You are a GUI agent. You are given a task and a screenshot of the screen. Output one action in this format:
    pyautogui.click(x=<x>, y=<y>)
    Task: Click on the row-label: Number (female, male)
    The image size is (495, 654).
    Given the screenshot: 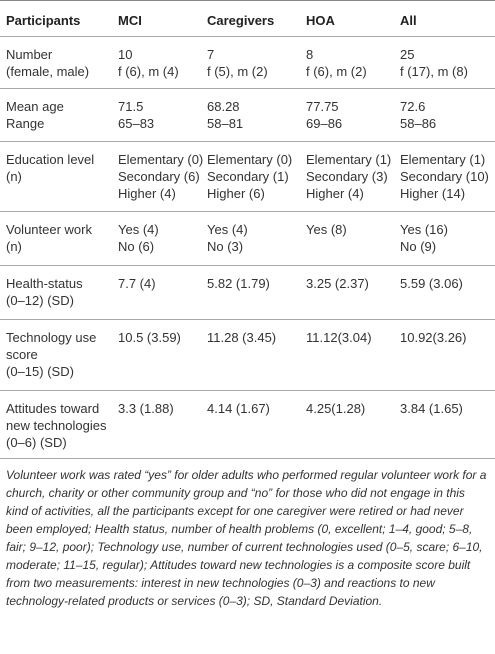 What is the action you would take?
    pyautogui.click(x=47, y=63)
    